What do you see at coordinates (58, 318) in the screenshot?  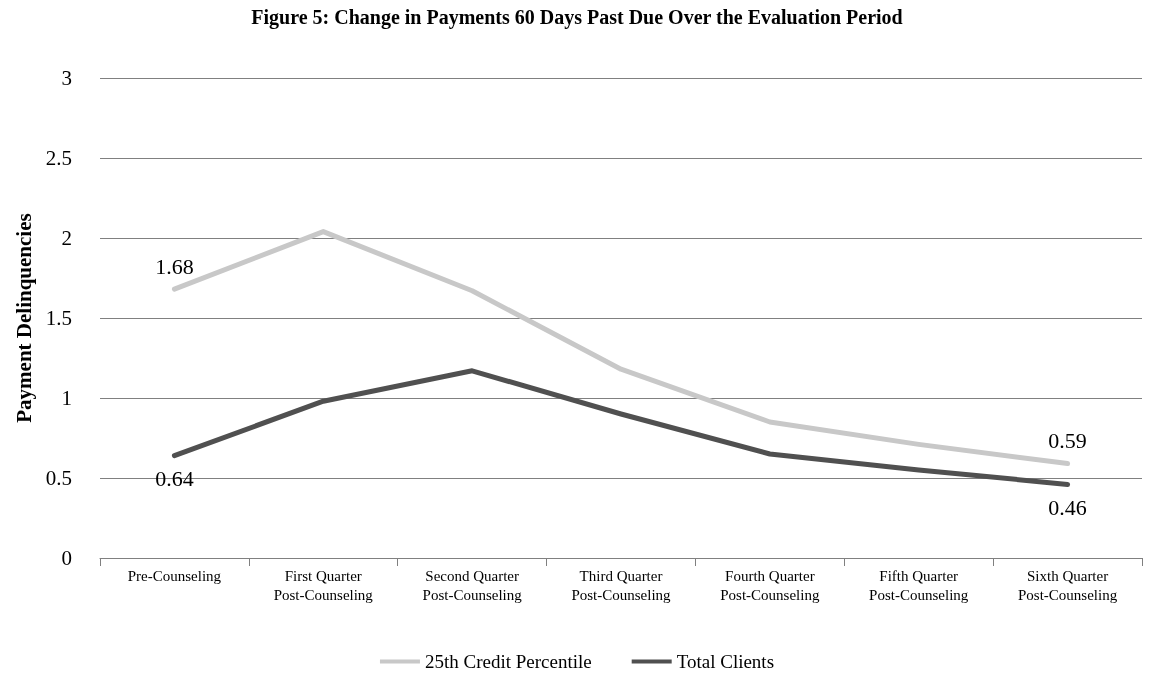 I see `y-tick-label: 1.5` at bounding box center [58, 318].